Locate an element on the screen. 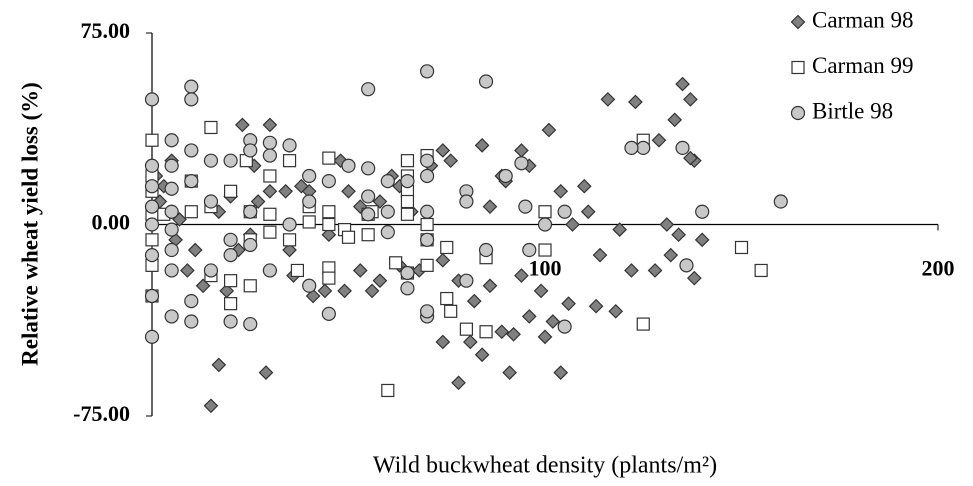 This screenshot has height=486, width=973. x-axis-label: Wild buckwheat density (plants/m²) is located at coordinates (545, 466).